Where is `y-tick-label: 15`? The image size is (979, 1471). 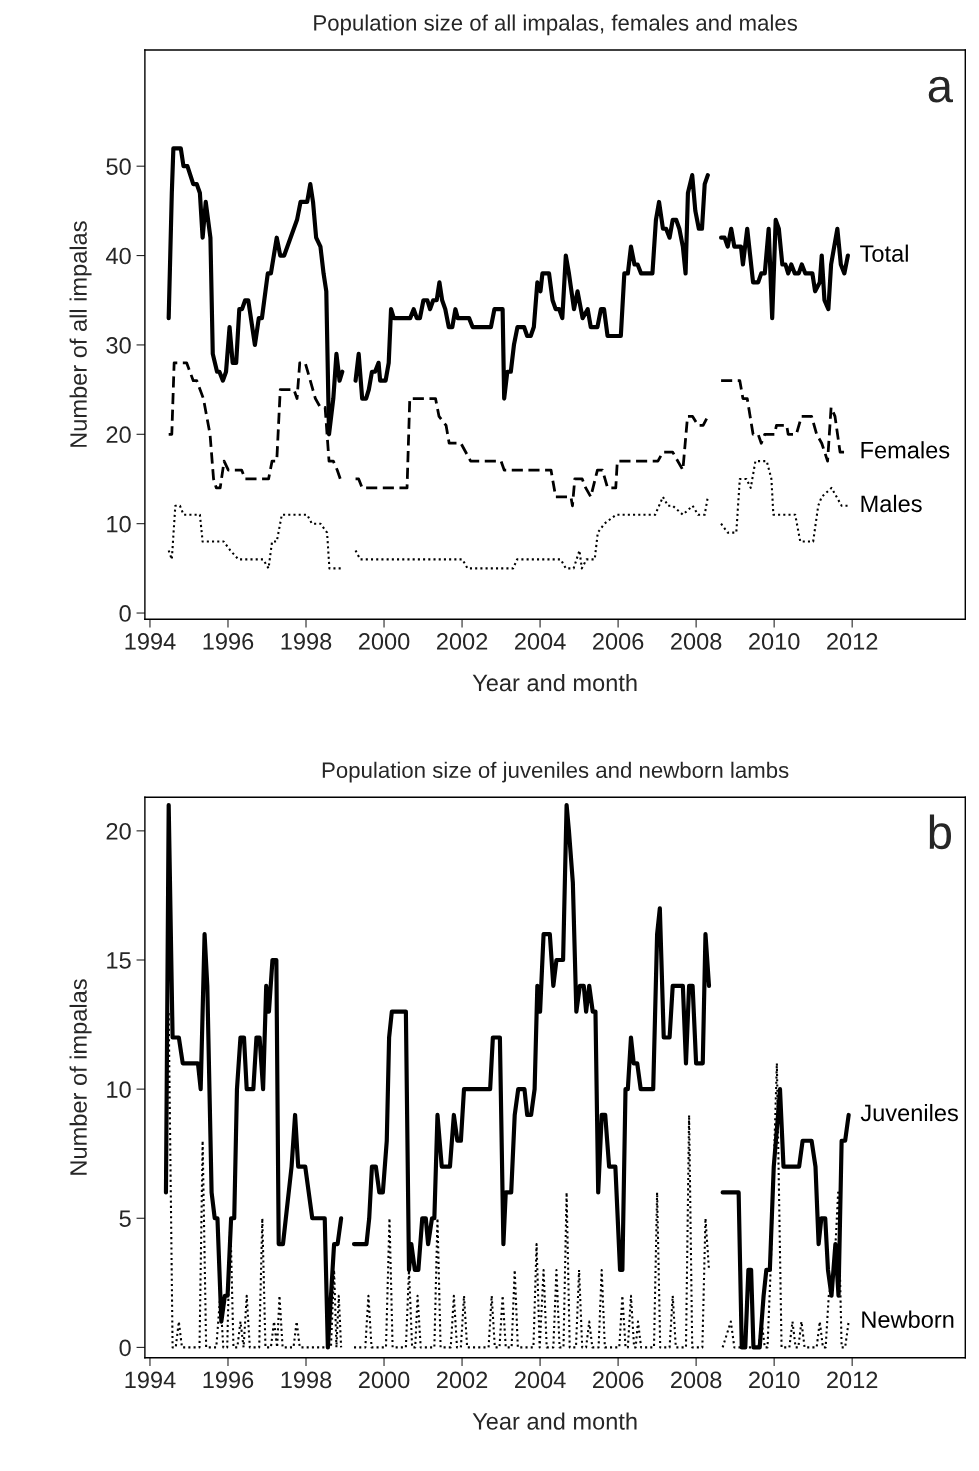
y-tick-label: 15 is located at coordinates (119, 960).